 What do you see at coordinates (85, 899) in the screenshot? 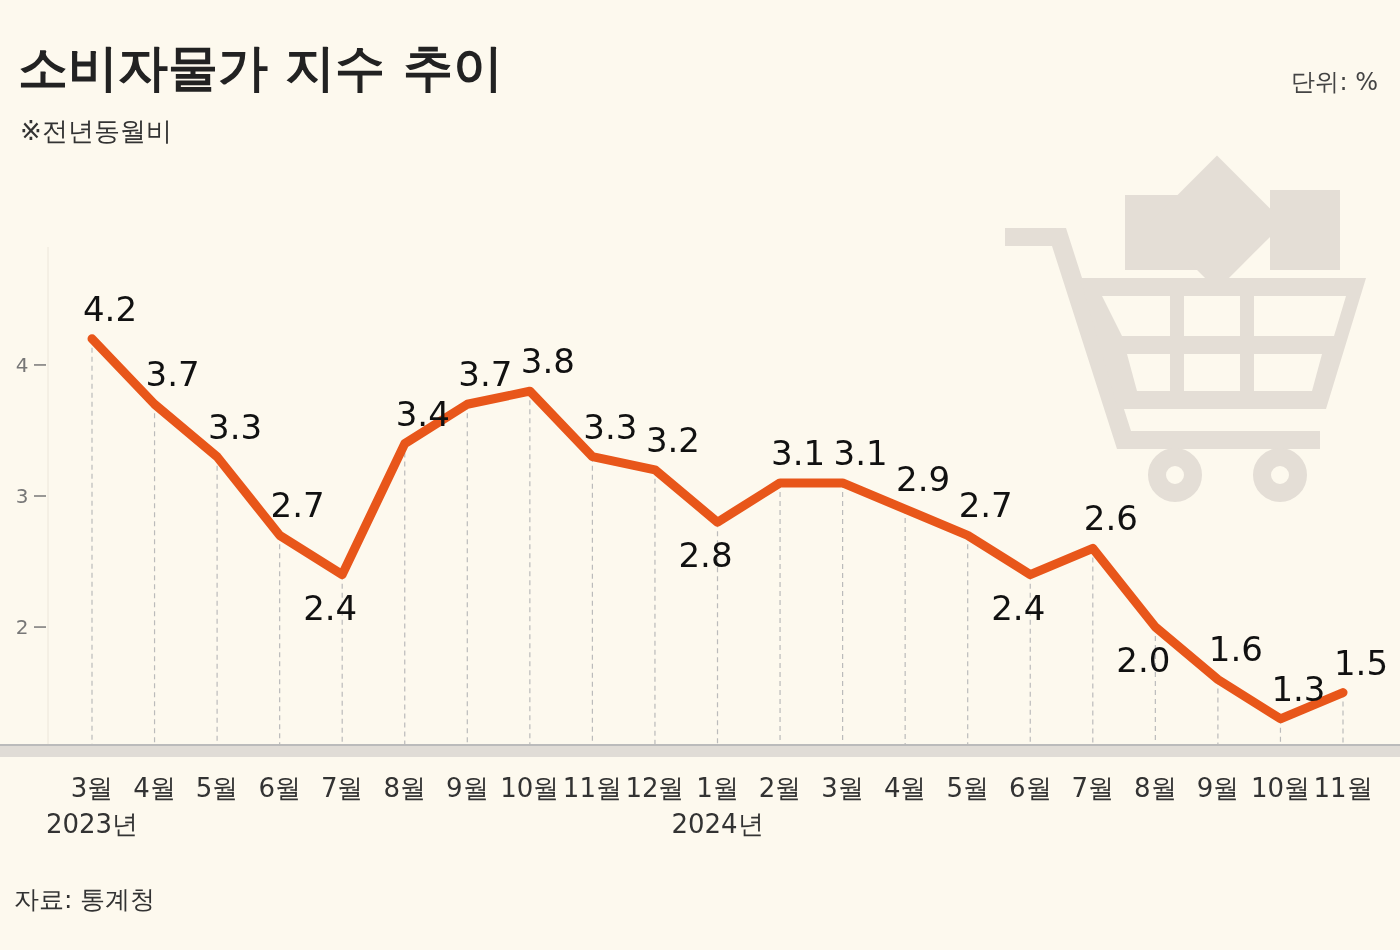
I see `text: 자료: 통계청` at bounding box center [85, 899].